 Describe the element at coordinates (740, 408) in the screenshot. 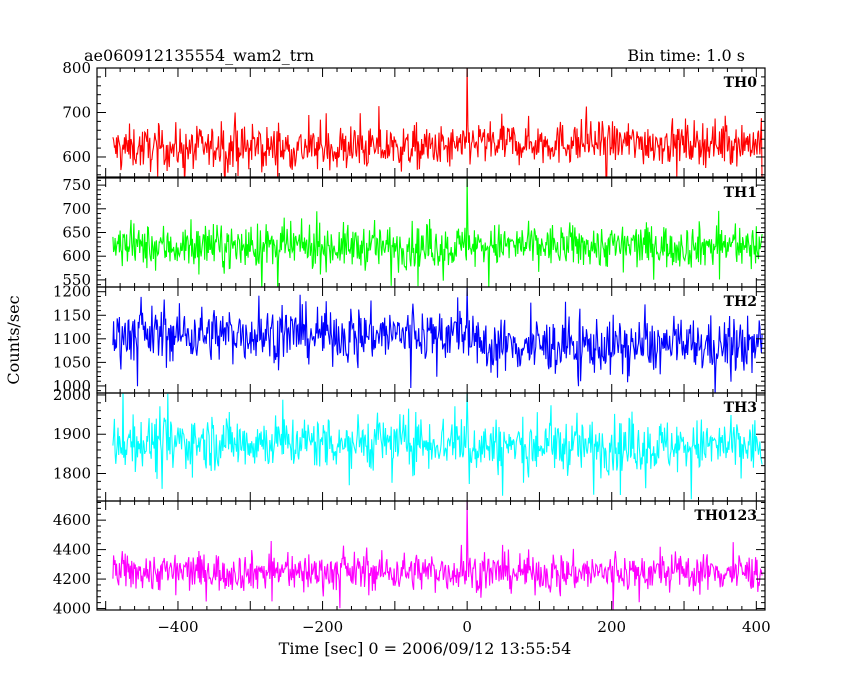

I see `panel-label-th3: TH3` at that location.